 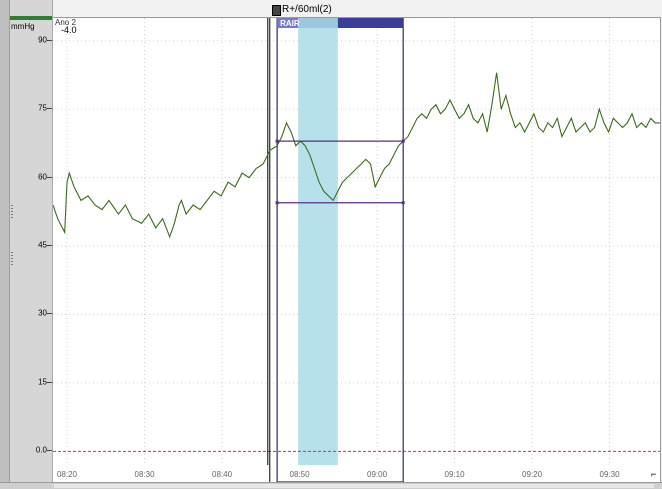 What do you see at coordinates (41, 450) in the screenshot?
I see `y-tick-label: 0.0` at bounding box center [41, 450].